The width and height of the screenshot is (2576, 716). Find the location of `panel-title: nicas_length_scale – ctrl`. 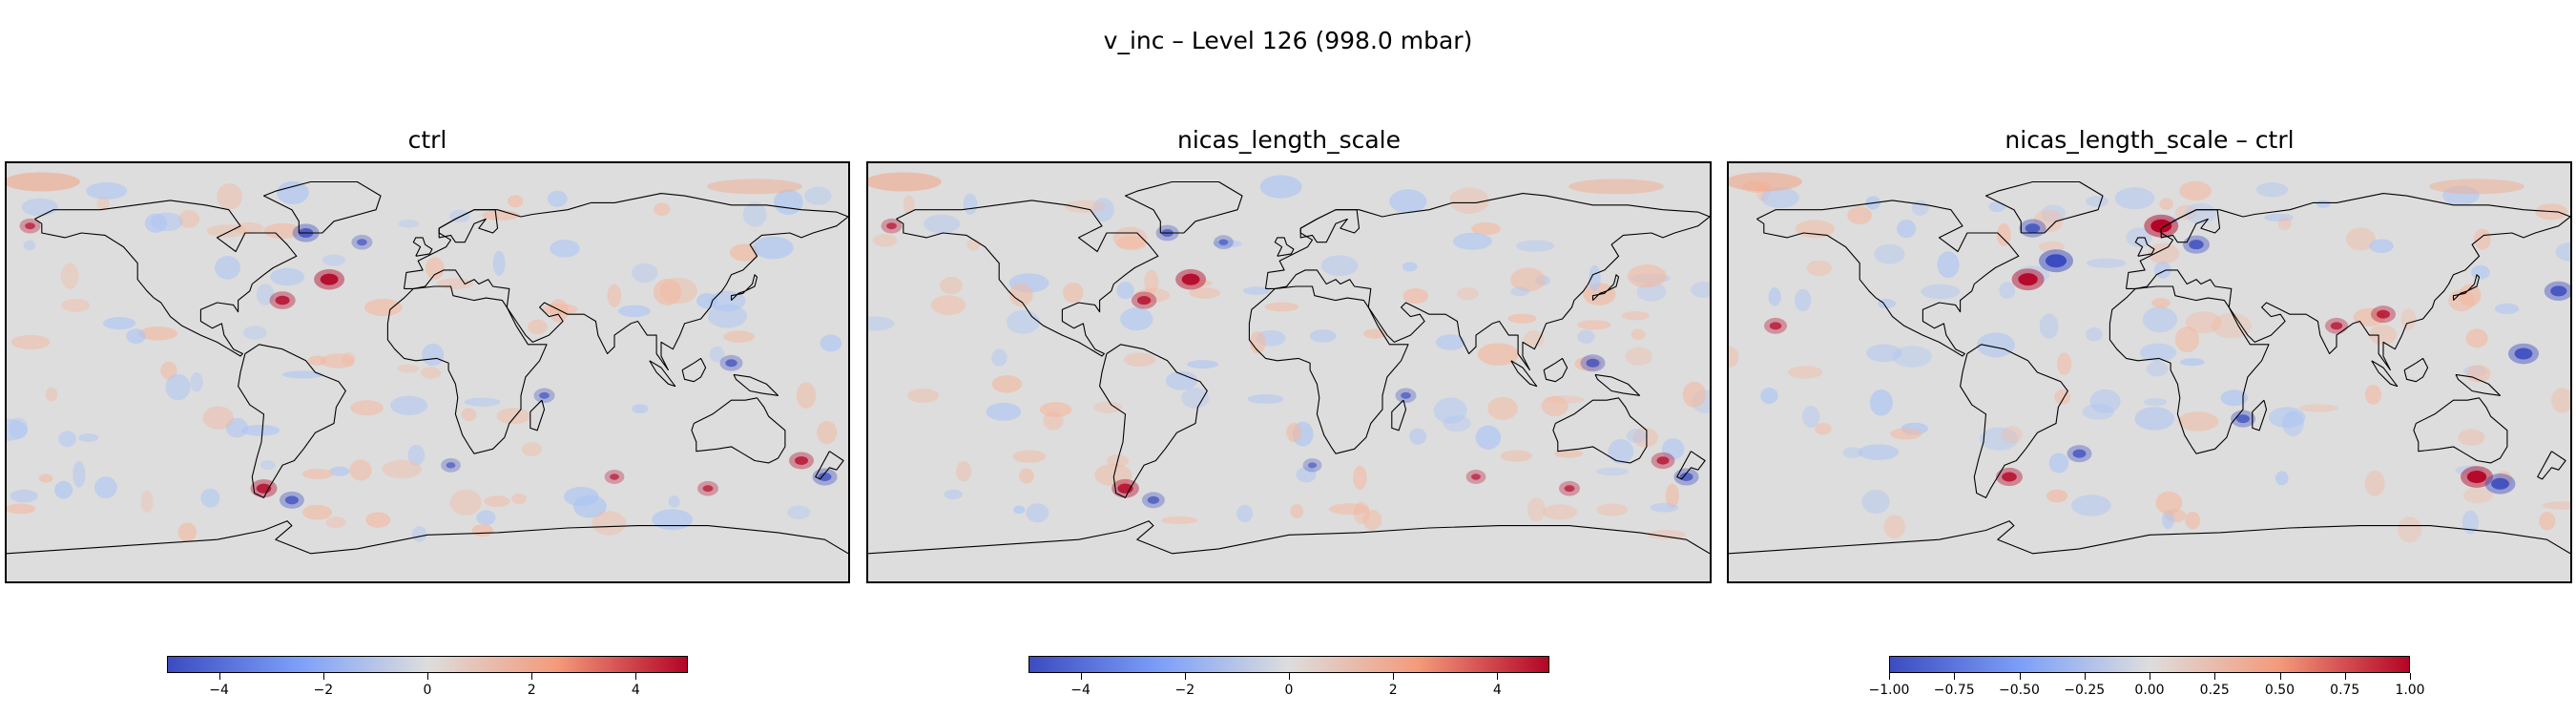

panel-title: nicas_length_scale – ctrl is located at coordinates (2150, 140).